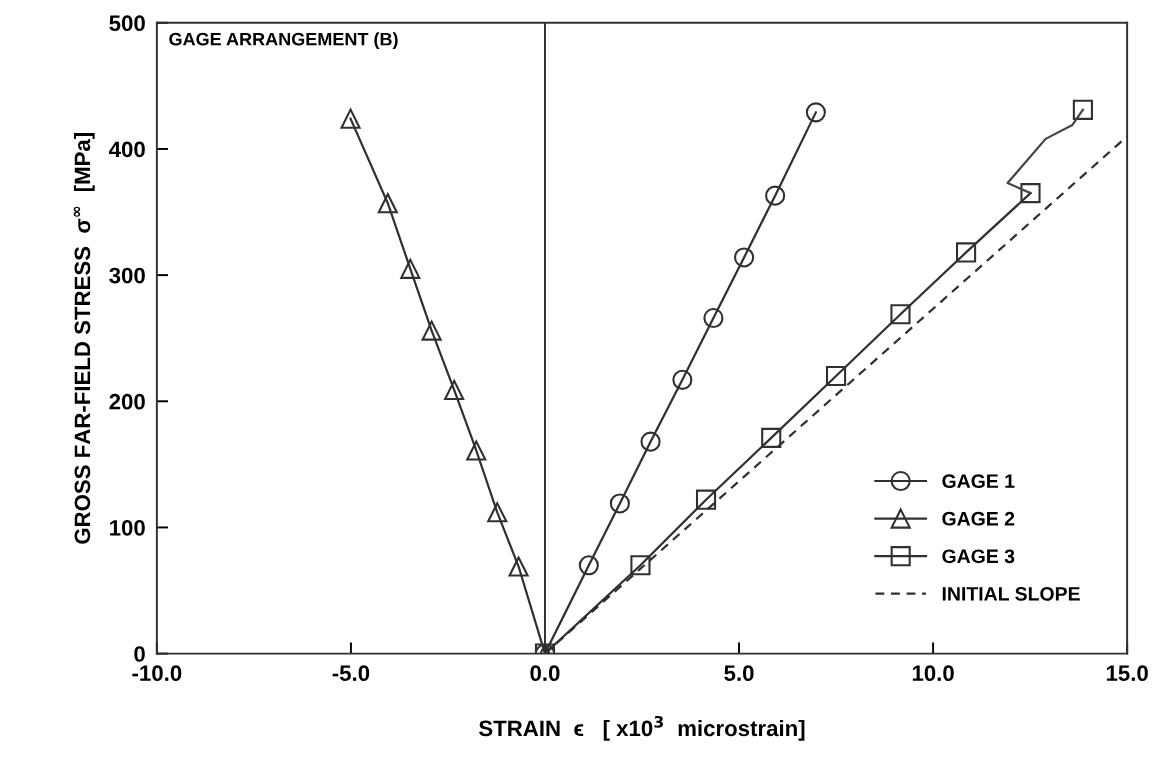 This screenshot has height=760, width=1162. What do you see at coordinates (978, 518) in the screenshot?
I see `legend-label: GAGE 2` at bounding box center [978, 518].